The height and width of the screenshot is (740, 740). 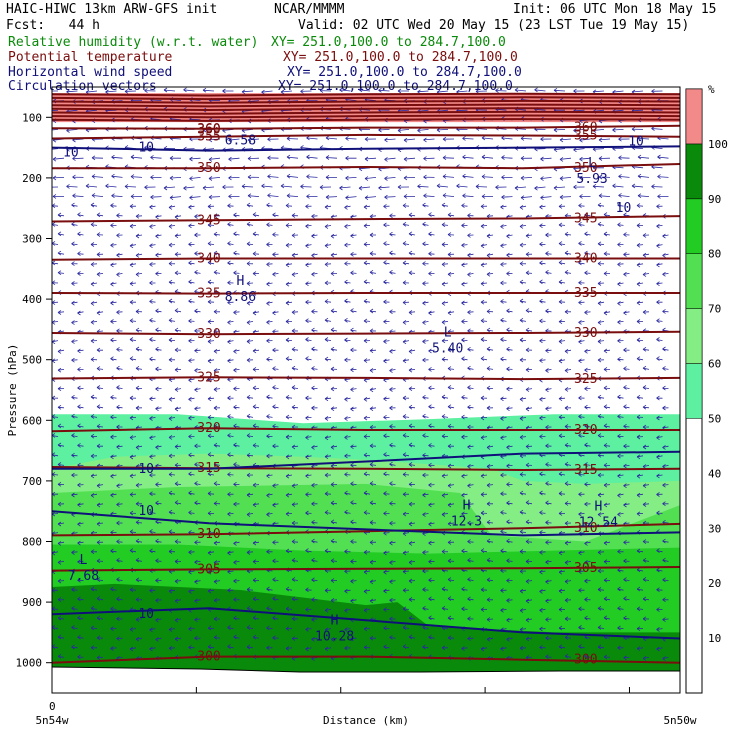 I want to click on field-label-theta: Potential temperature, so click(x=90, y=57).